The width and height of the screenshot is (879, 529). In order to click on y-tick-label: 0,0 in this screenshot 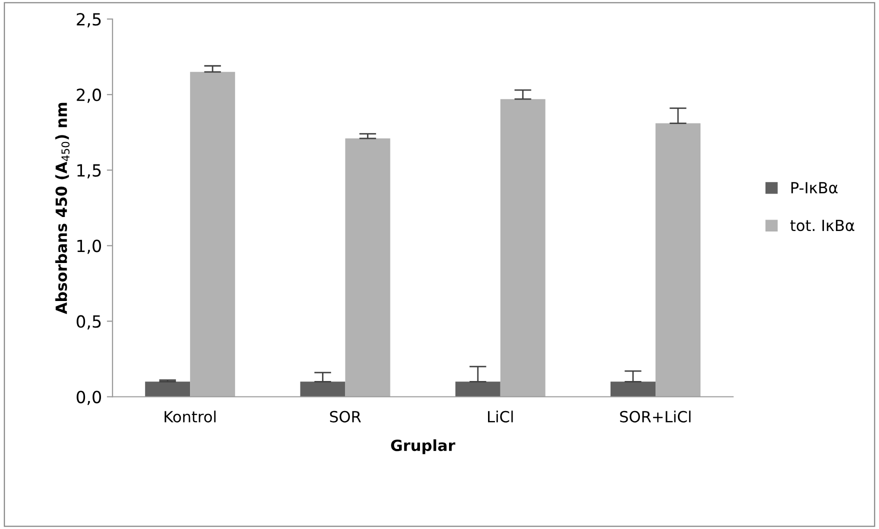, I will do `click(88, 398)`.